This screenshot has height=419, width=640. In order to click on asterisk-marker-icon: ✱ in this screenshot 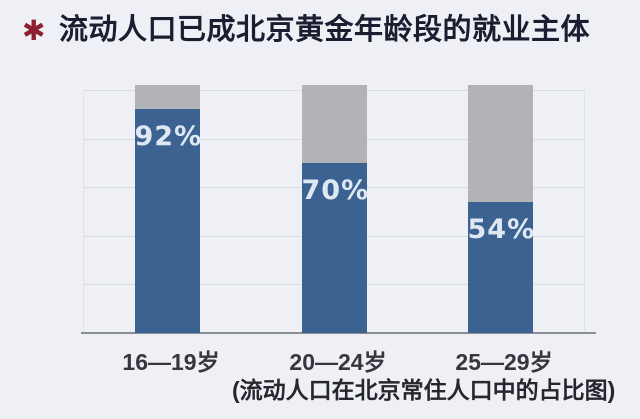, I will do `click(34, 30)`.